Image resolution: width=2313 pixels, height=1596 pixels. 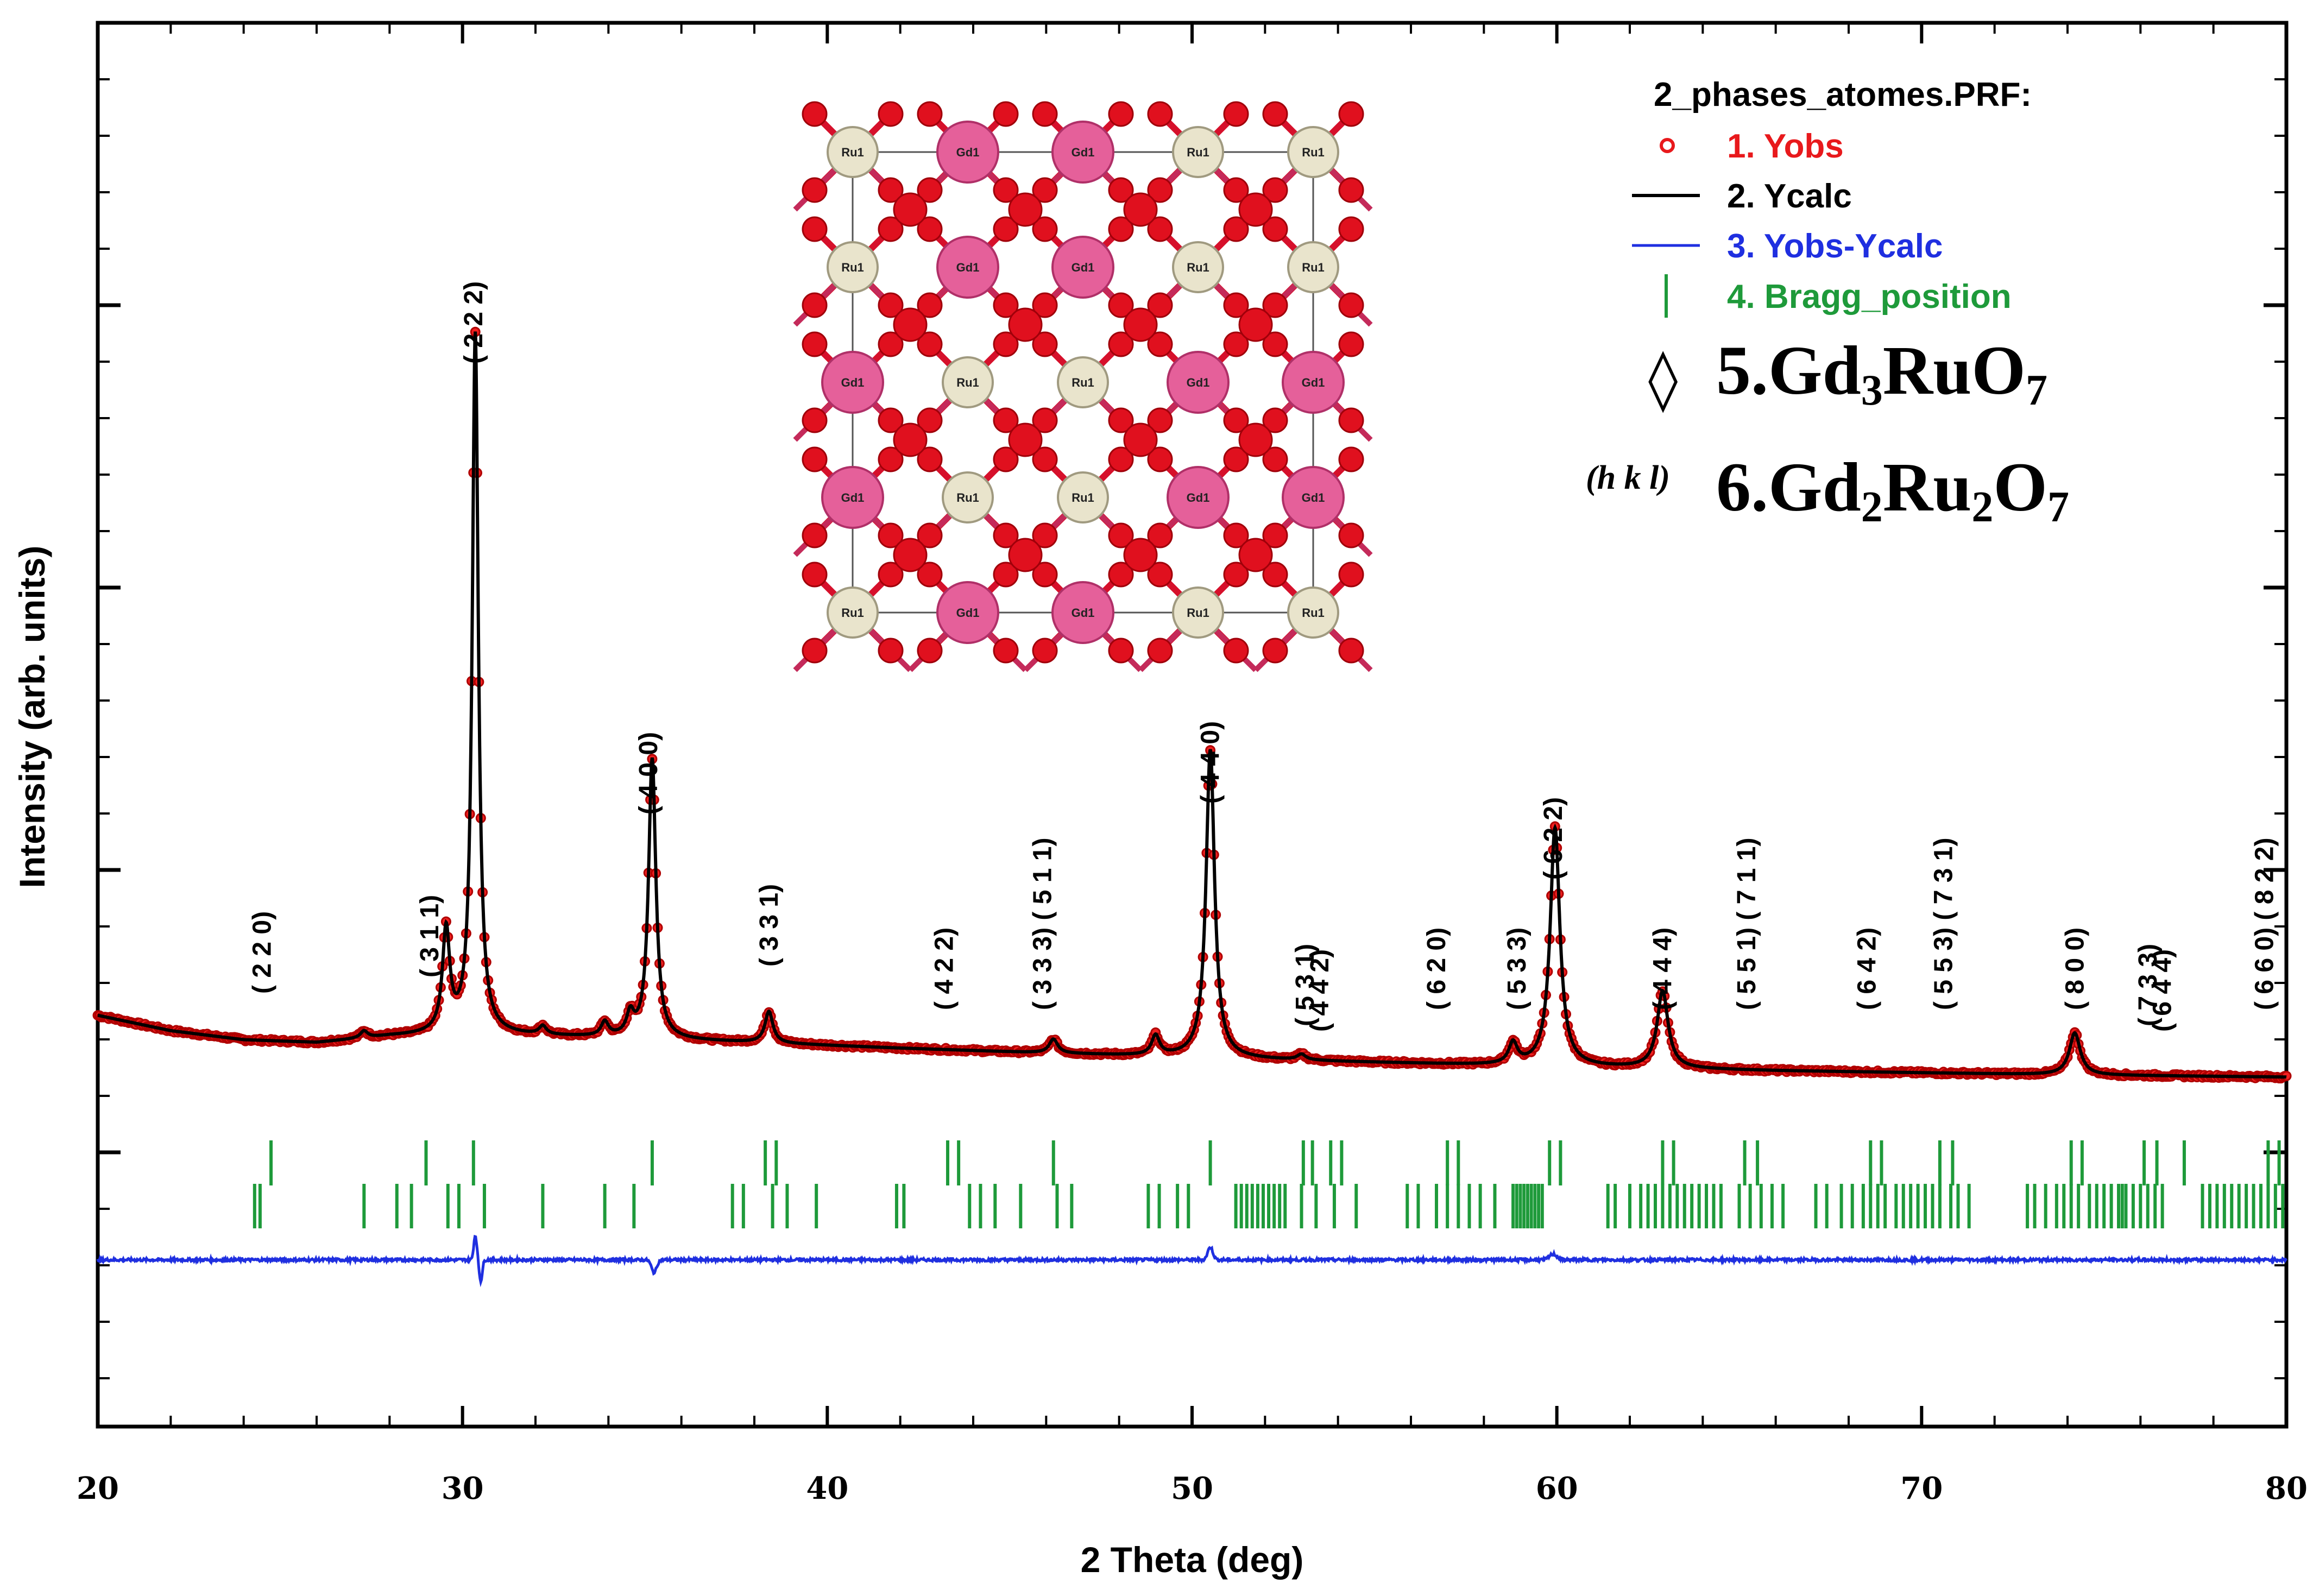 What do you see at coordinates (648, 773) in the screenshot?
I see `hkl-label: ( 4 0 0)` at bounding box center [648, 773].